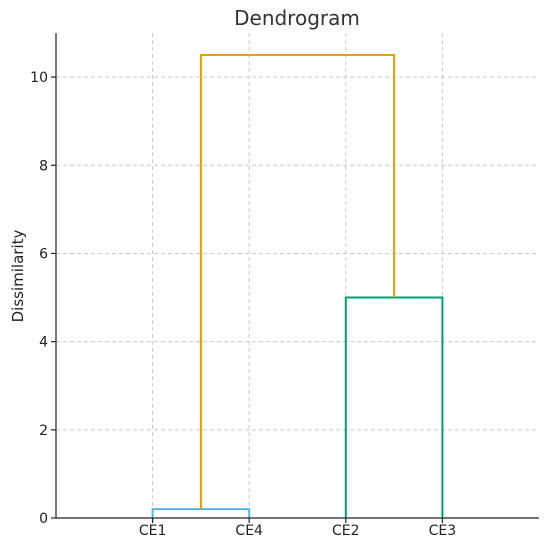  What do you see at coordinates (43, 519) in the screenshot?
I see `y-tick-label: 0` at bounding box center [43, 519].